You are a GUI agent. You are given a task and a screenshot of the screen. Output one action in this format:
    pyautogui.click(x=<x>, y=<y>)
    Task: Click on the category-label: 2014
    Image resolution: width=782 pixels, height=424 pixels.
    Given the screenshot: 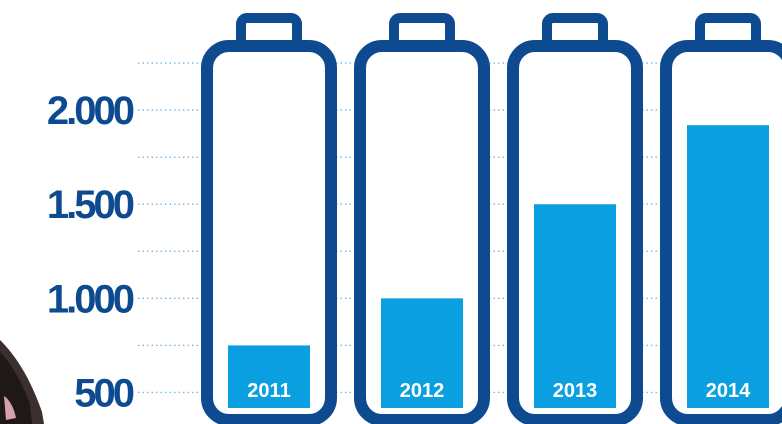 What is the action you would take?
    pyautogui.click(x=728, y=391)
    